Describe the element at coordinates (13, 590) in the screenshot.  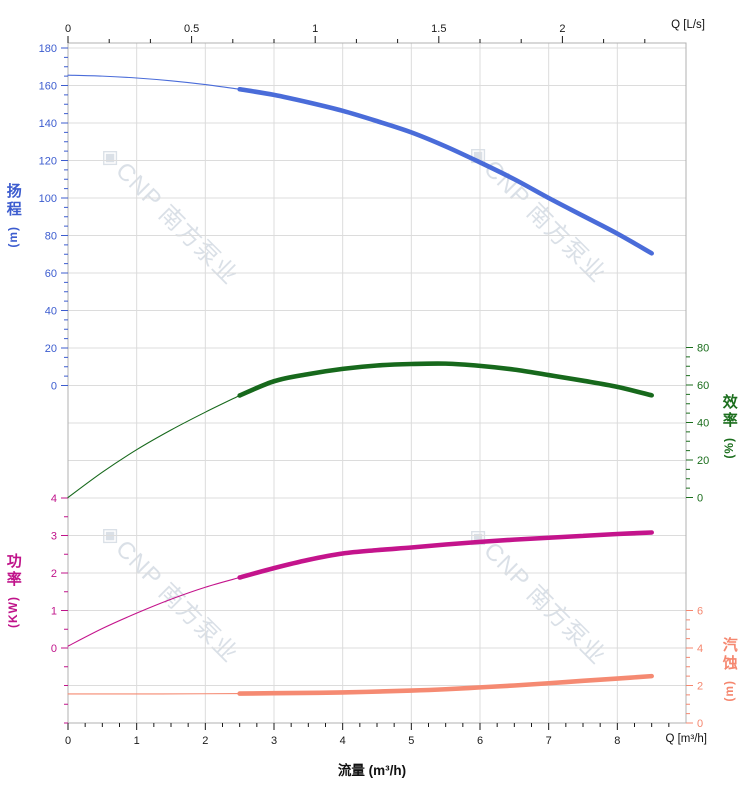
I see `power-axis-title: 功率 (KW)` at that location.